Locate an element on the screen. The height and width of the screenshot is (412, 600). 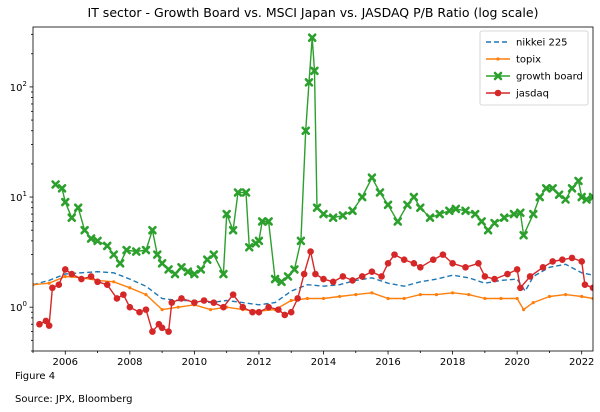
x-tick-label: 2014 is located at coordinates (323, 362).